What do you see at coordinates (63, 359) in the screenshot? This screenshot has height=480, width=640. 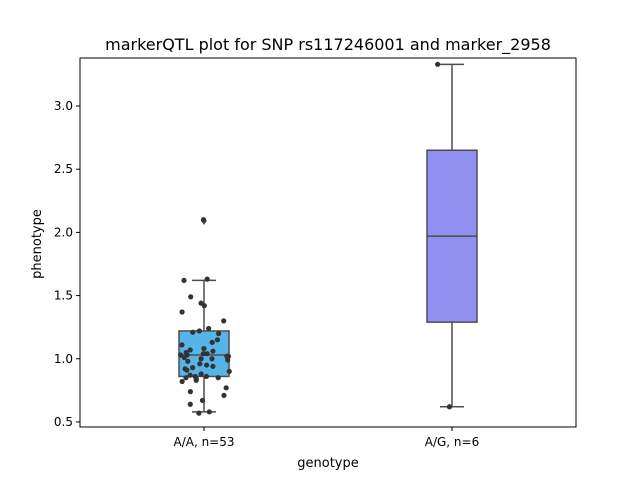 I see `y-tick-label: 1.0` at bounding box center [63, 359].